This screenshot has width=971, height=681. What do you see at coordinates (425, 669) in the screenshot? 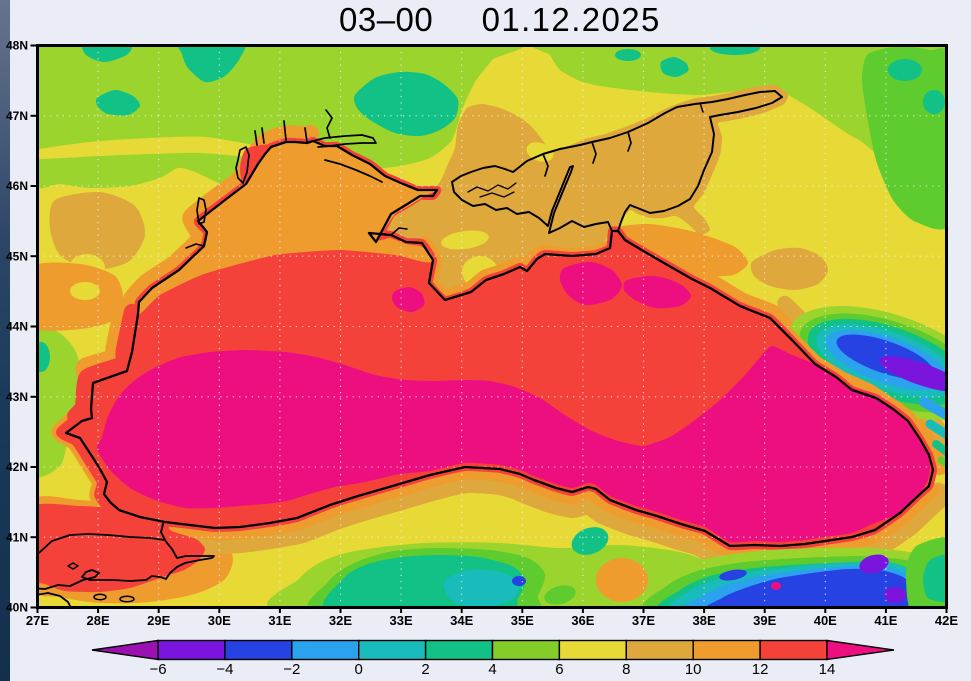
I see `svg-text: 2` at bounding box center [425, 669].